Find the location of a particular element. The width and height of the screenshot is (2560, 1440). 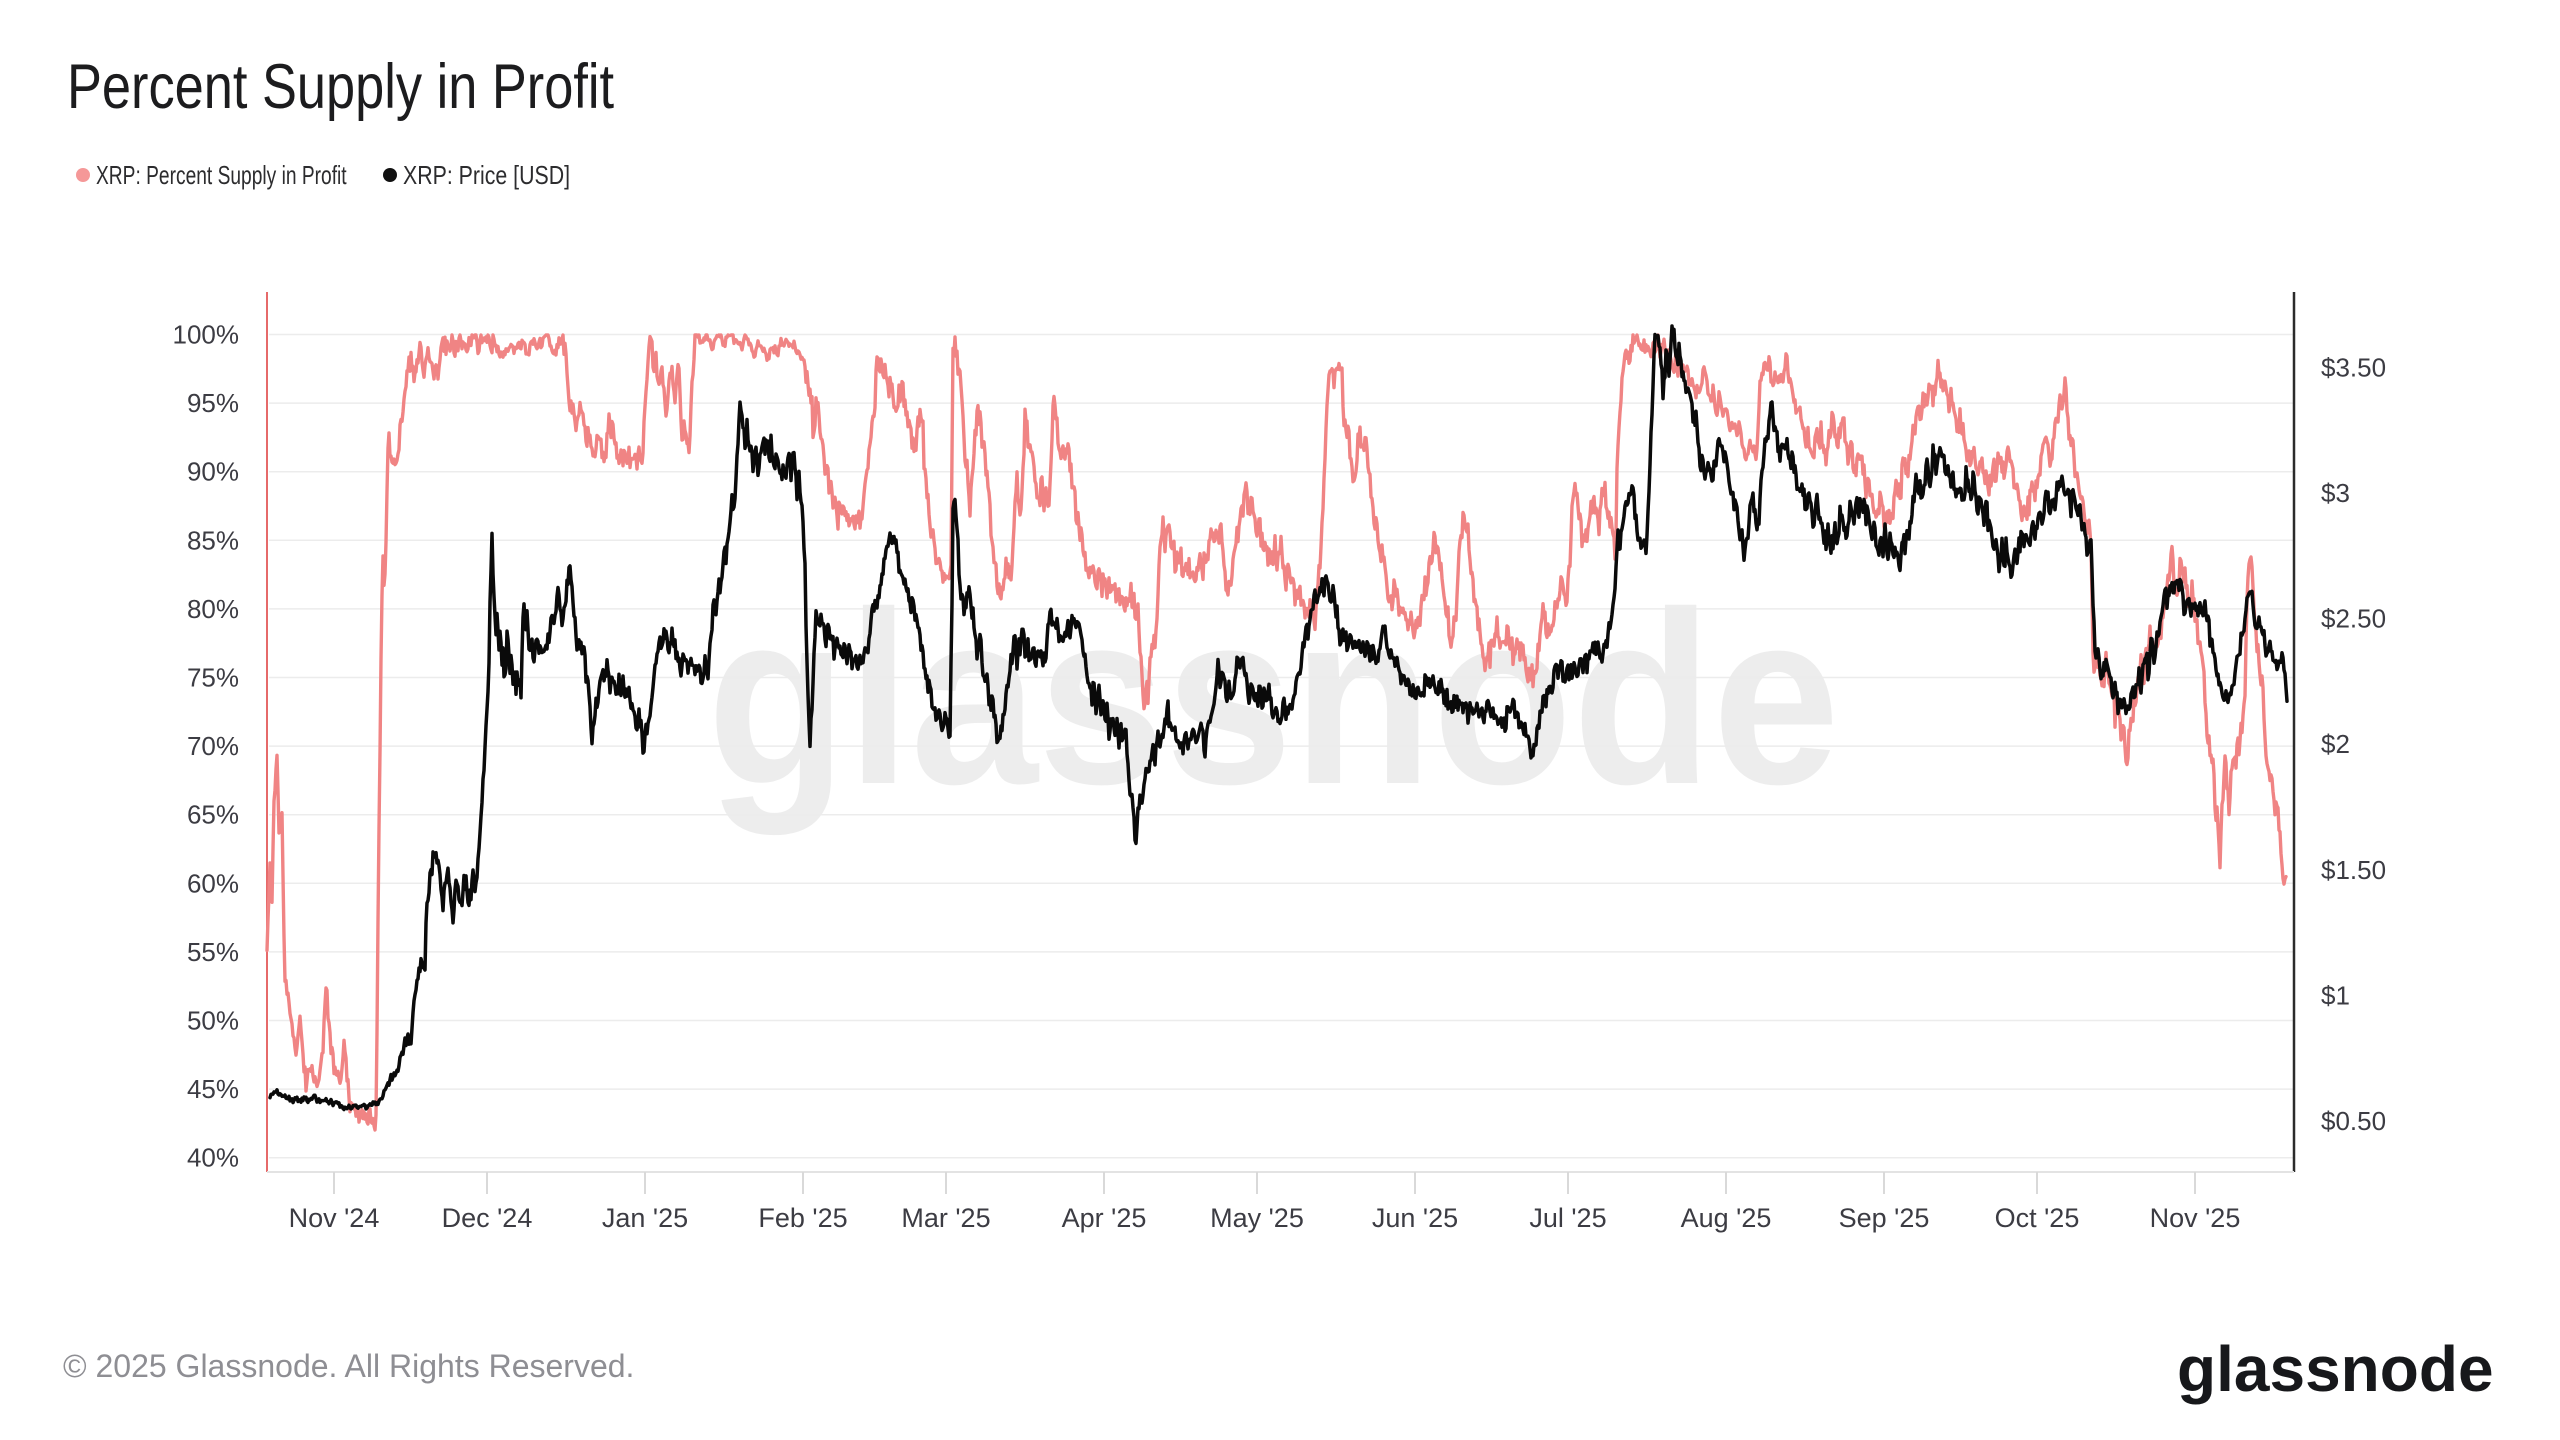

svg-text: Oct '25 is located at coordinates (2037, 1218).